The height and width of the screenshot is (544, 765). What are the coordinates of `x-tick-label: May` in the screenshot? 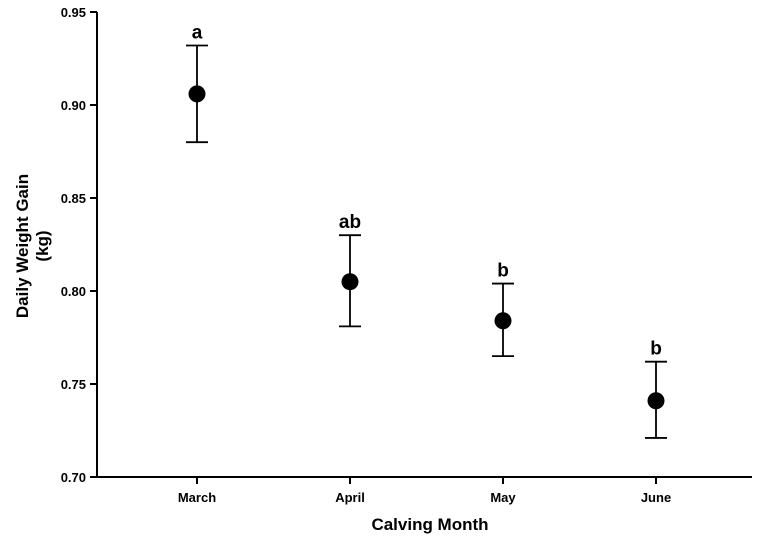 It's located at (503, 497).